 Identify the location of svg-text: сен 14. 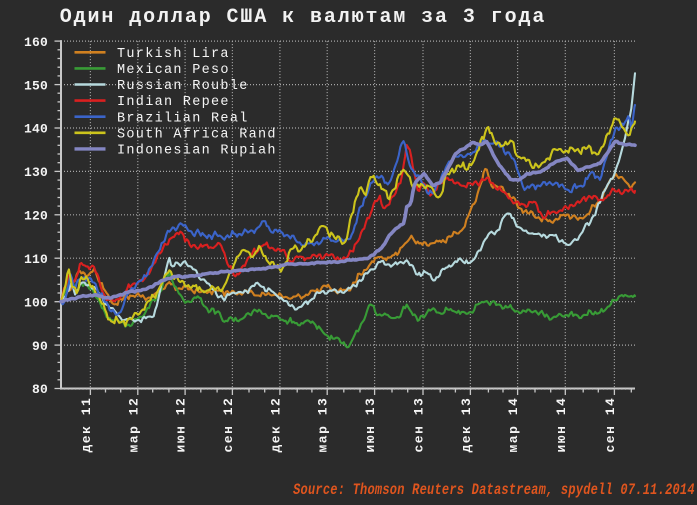
(610, 425).